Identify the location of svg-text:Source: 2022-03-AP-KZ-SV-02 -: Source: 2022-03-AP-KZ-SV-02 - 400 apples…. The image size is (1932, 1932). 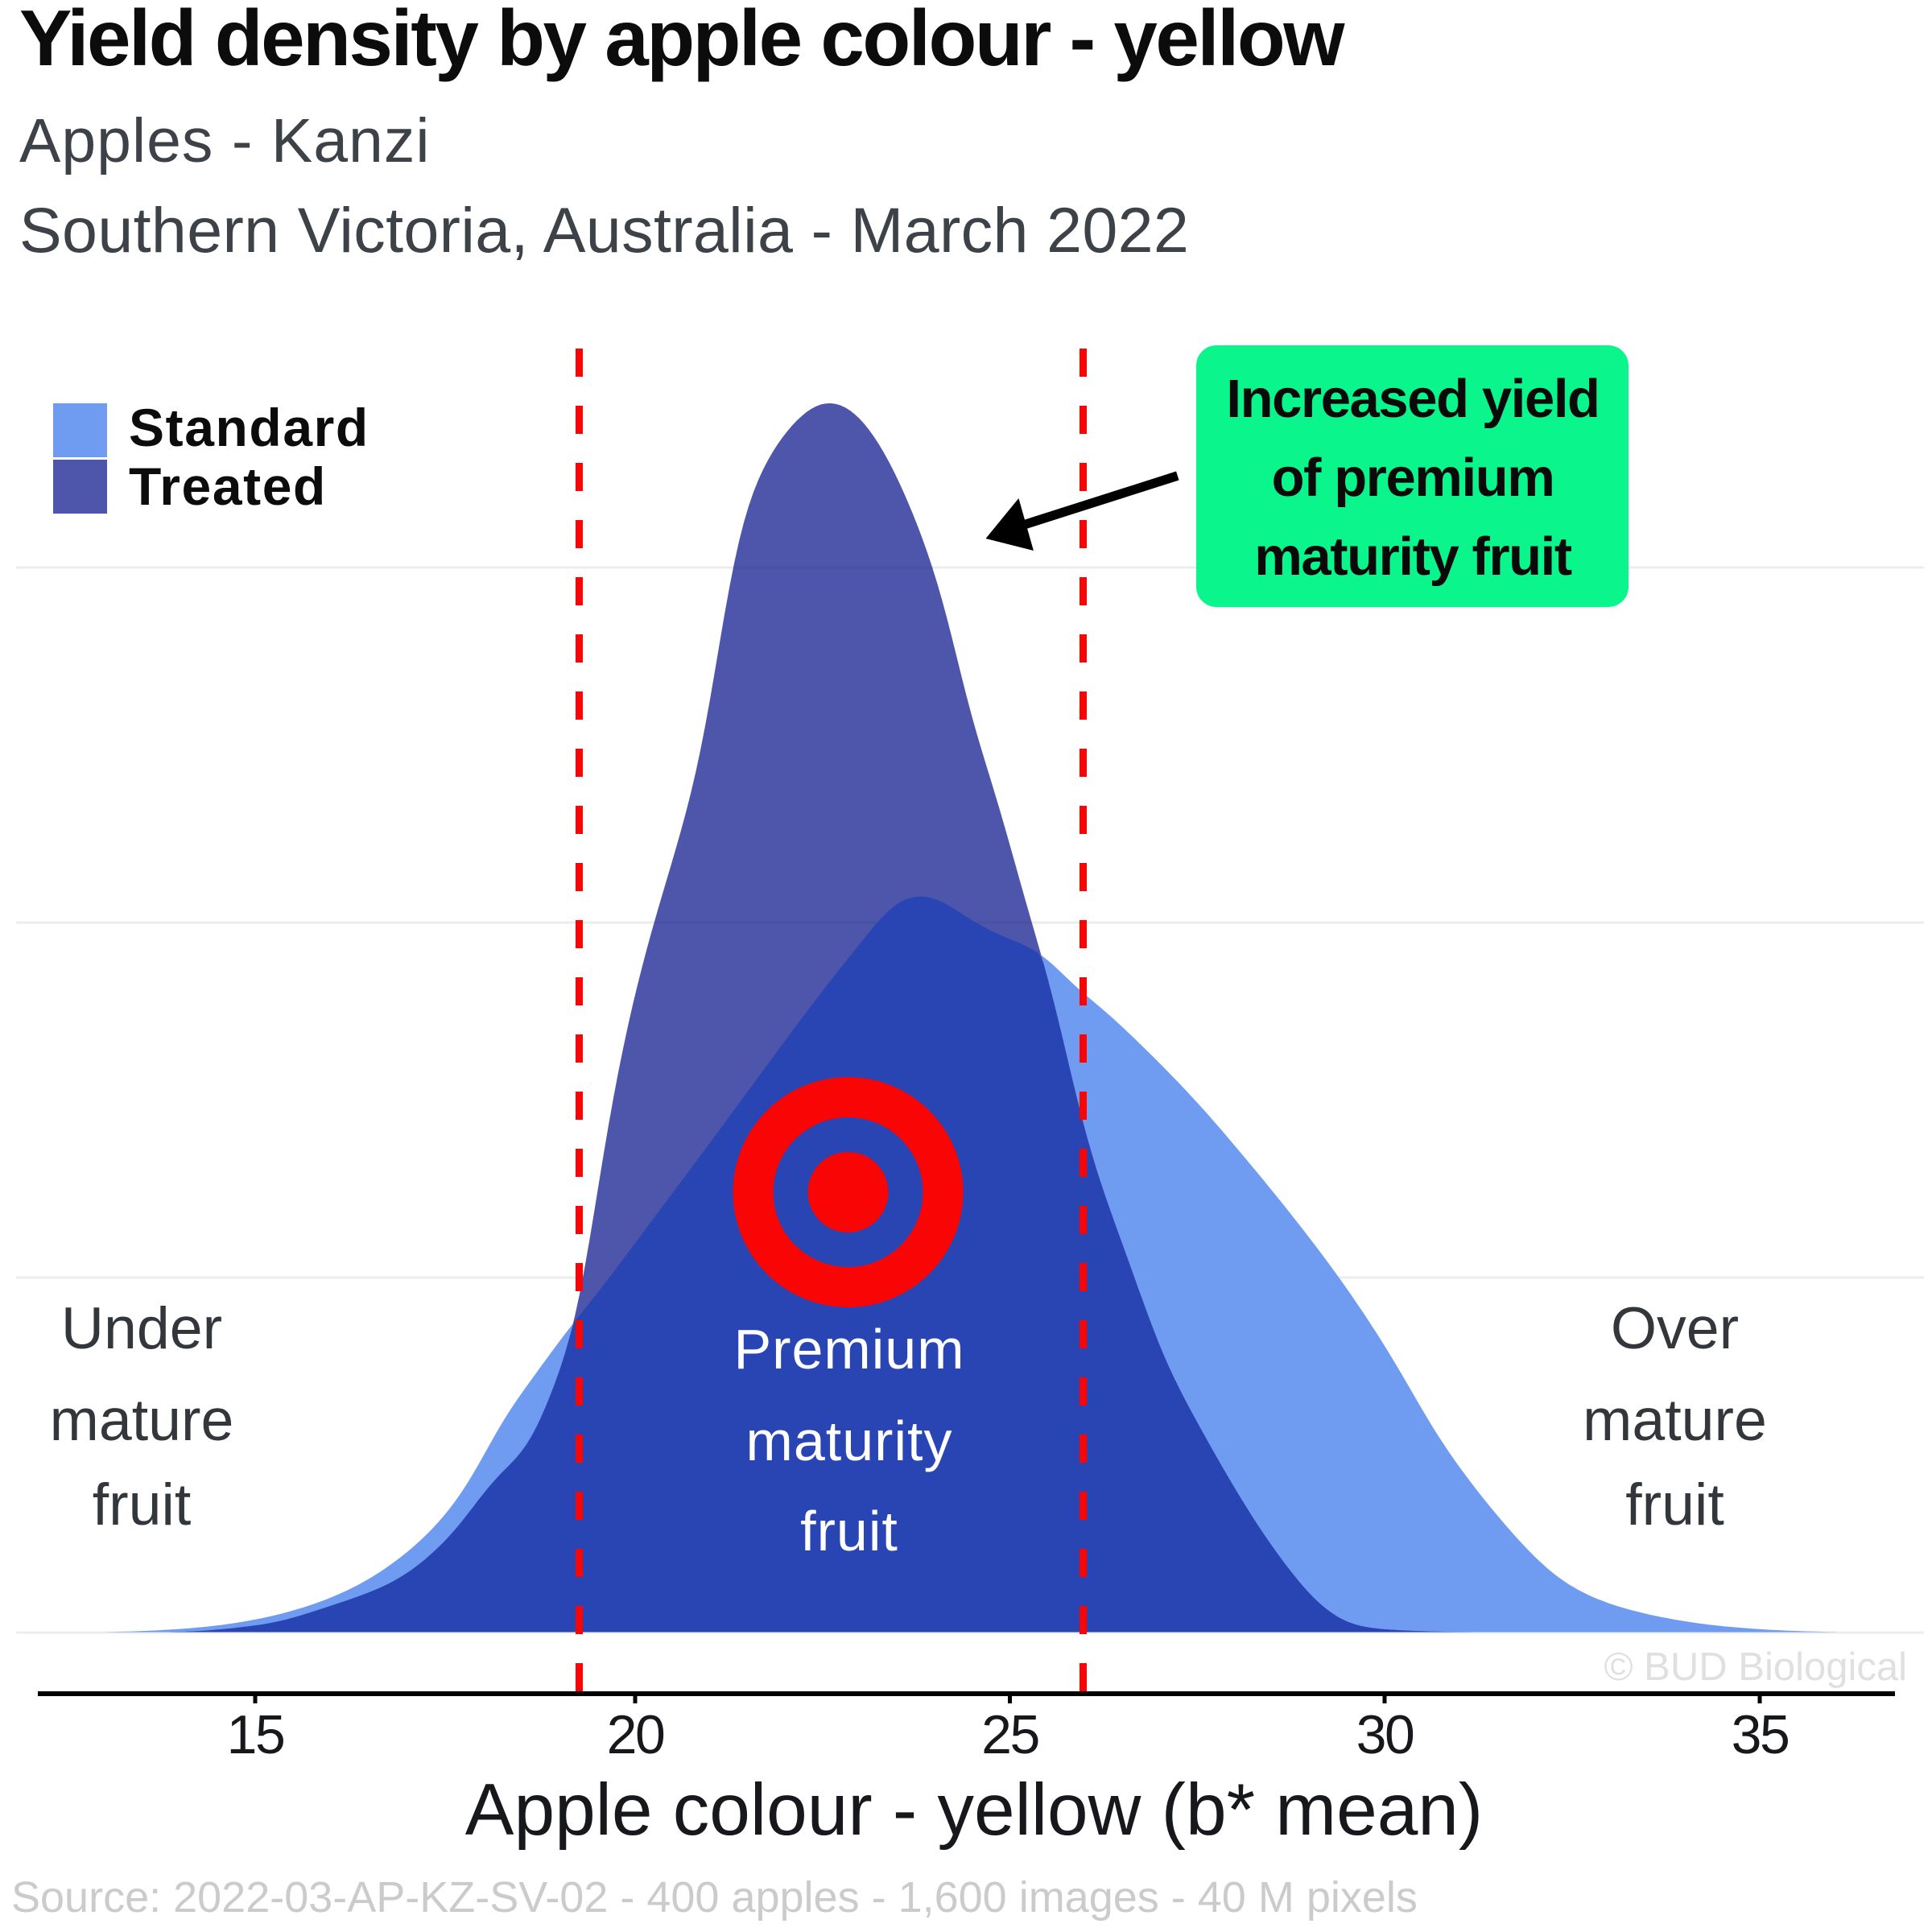
(714, 1897).